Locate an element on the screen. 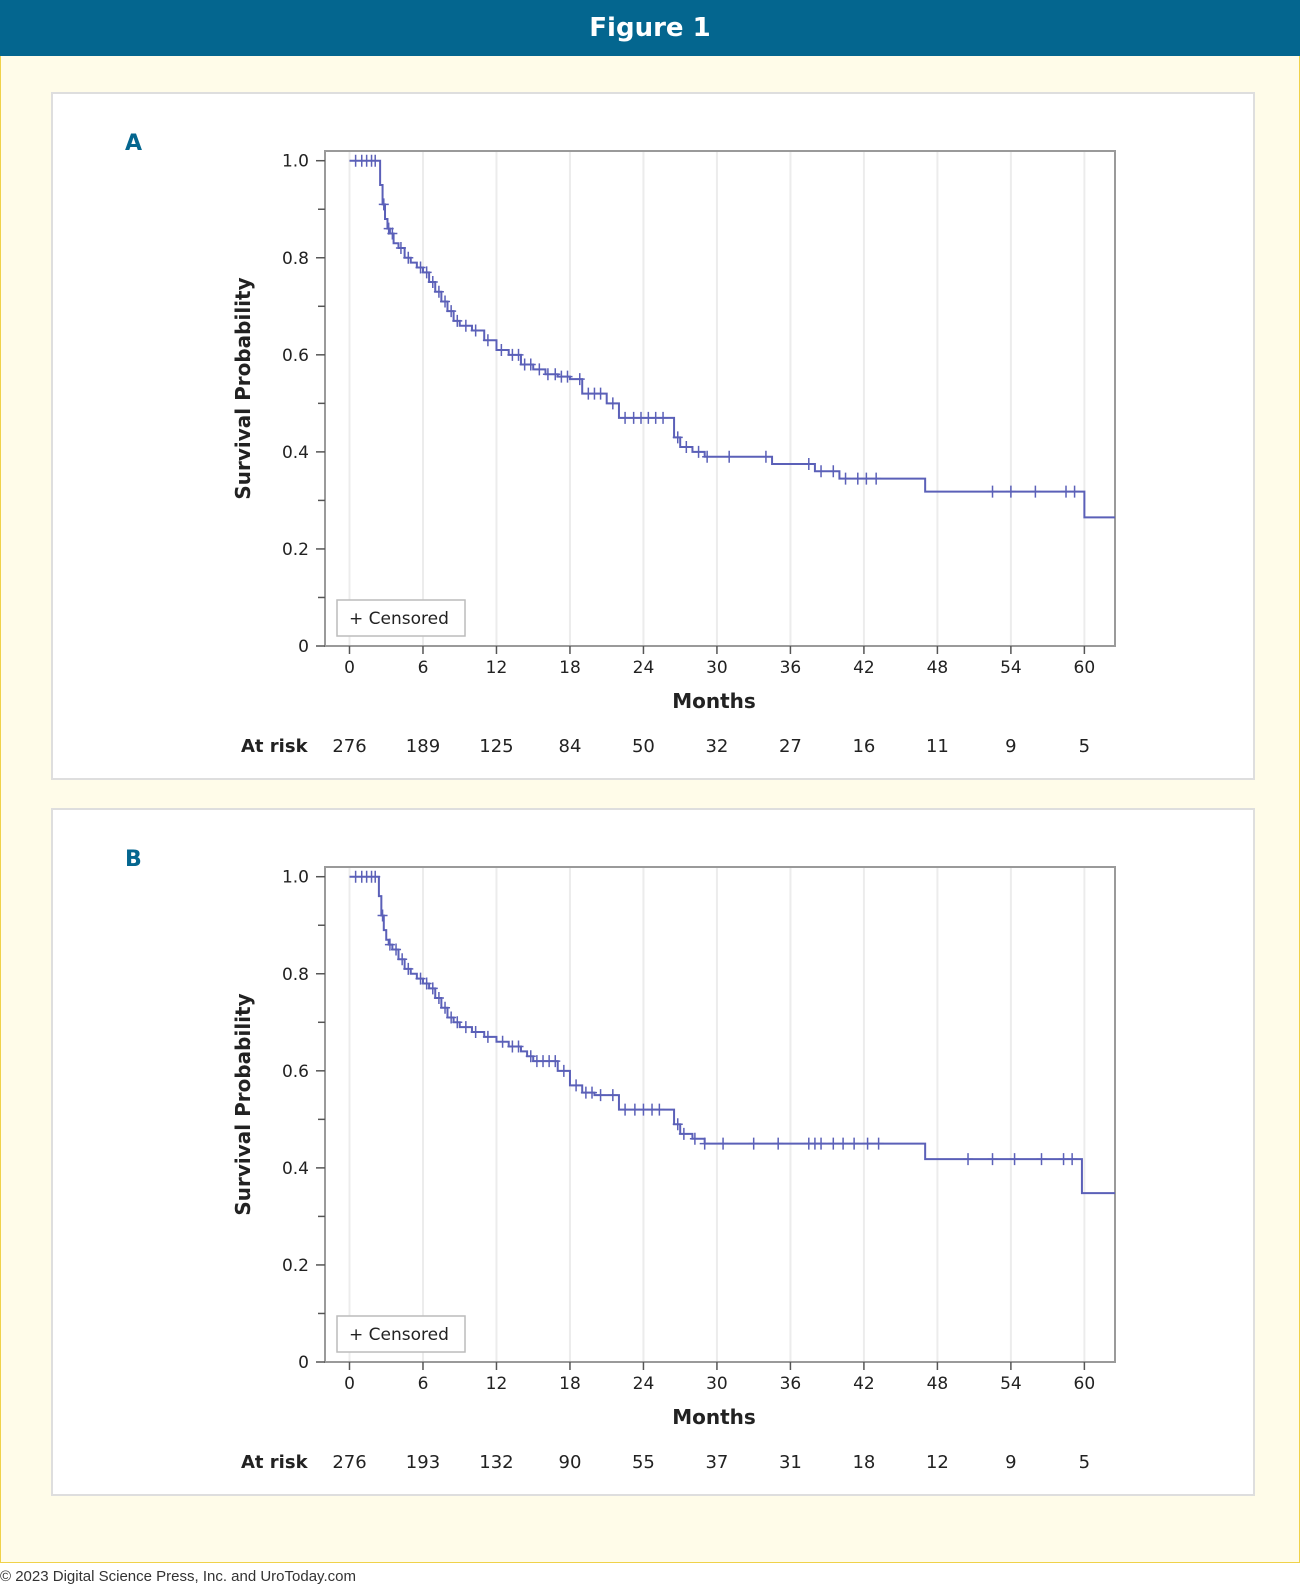 This screenshot has height=1591, width=1300. y-axis-title: Survival Probability is located at coordinates (243, 388).